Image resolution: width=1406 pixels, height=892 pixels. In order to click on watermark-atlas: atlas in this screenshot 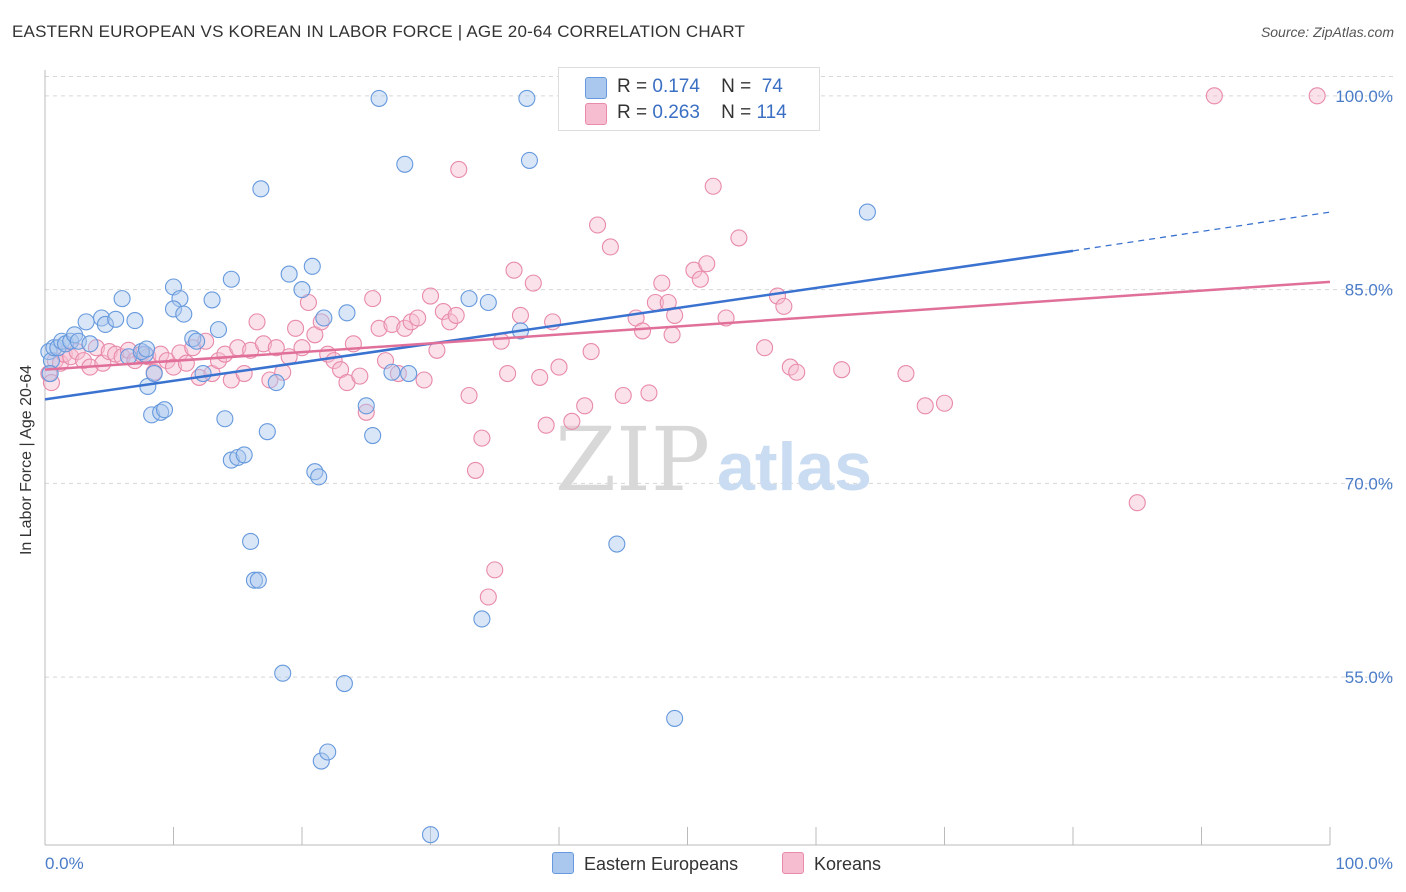, I will do `click(794, 467)`.